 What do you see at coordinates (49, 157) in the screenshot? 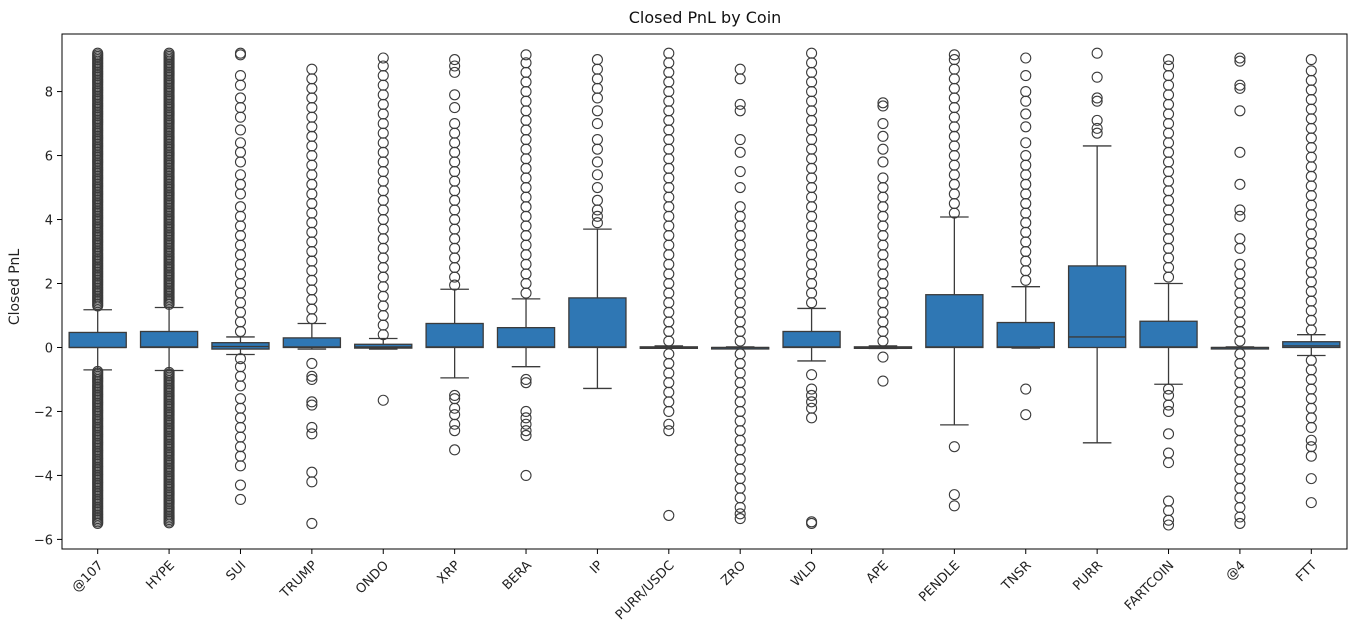
I see `y-tick-label: 6` at bounding box center [49, 157].